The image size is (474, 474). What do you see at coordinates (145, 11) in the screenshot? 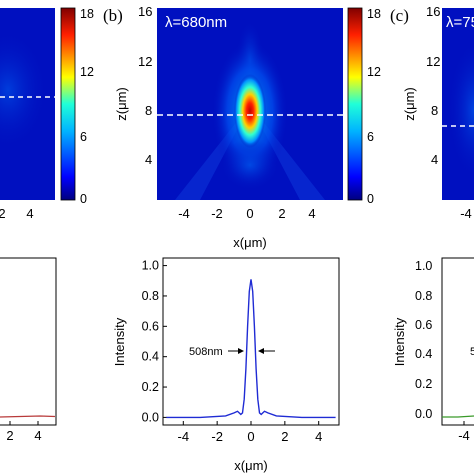
I see `heatmap-center-tick-y-16: 16` at bounding box center [145, 11].